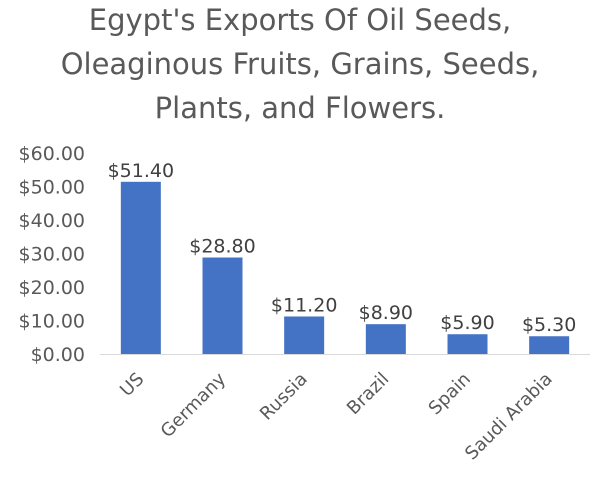 This screenshot has height=496, width=600. Describe the element at coordinates (467, 323) in the screenshot. I see `data-label: $5.90` at that location.